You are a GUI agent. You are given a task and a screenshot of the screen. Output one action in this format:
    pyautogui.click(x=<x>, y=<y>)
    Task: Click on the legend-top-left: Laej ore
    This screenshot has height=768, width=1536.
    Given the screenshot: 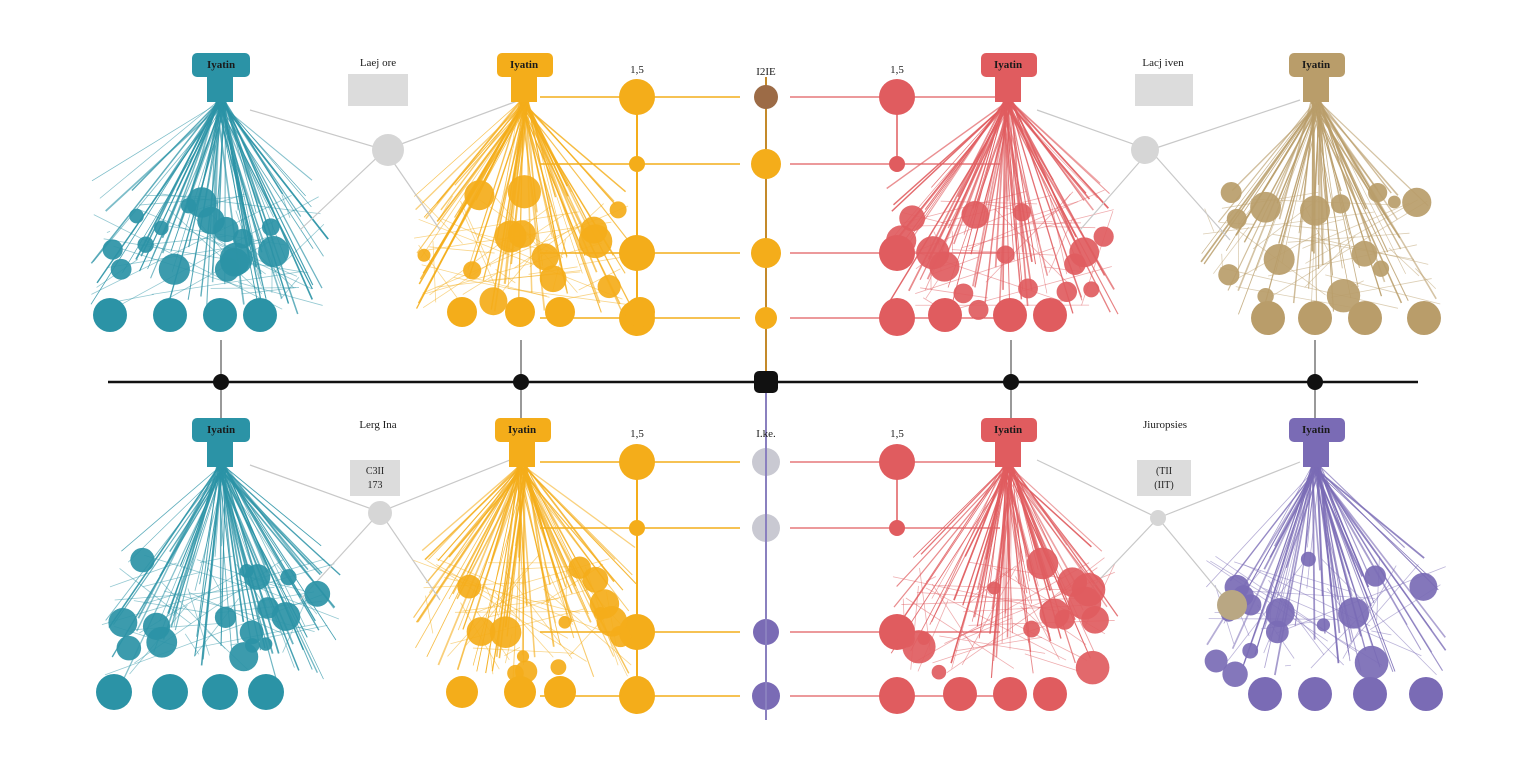 What is the action you would take?
    pyautogui.click(x=378, y=81)
    